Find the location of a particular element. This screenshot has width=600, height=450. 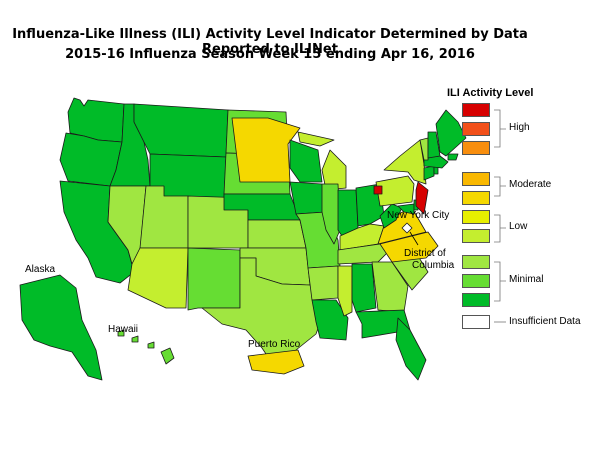

new-york-city-label: New York City is located at coordinates (418, 215).